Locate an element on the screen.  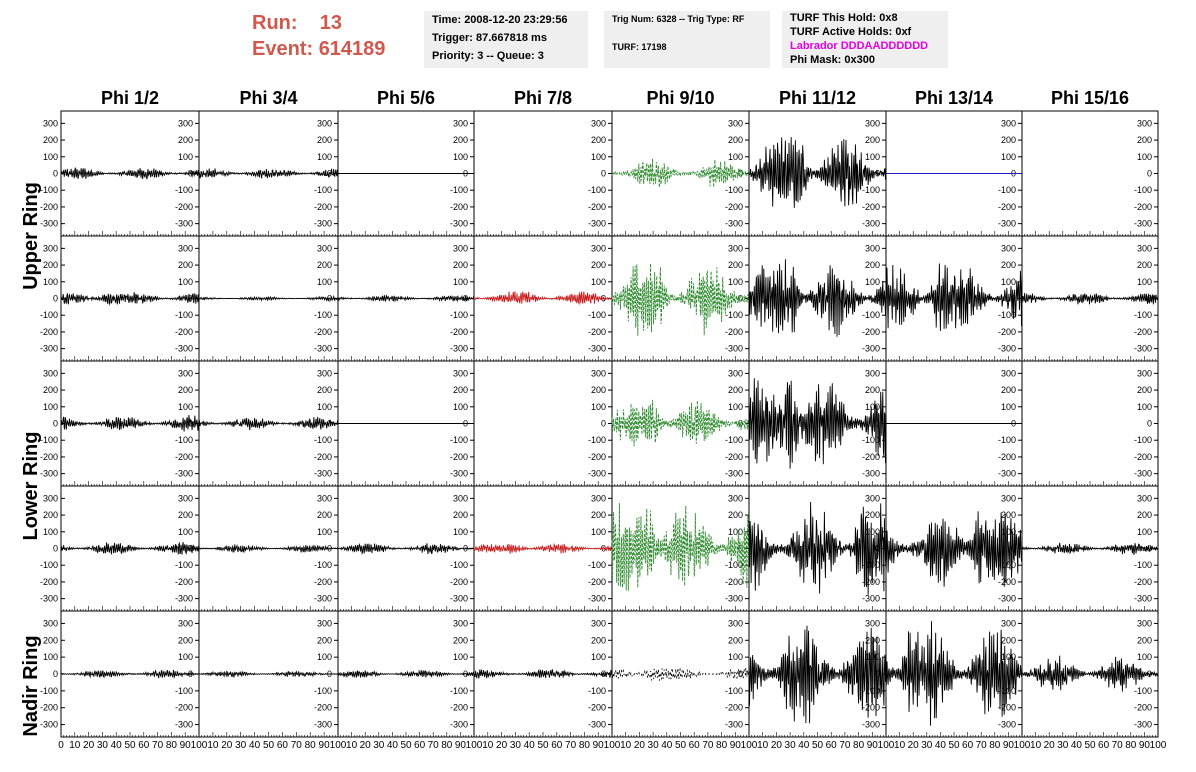
column-header: Phi 11/12 is located at coordinates (817, 98).